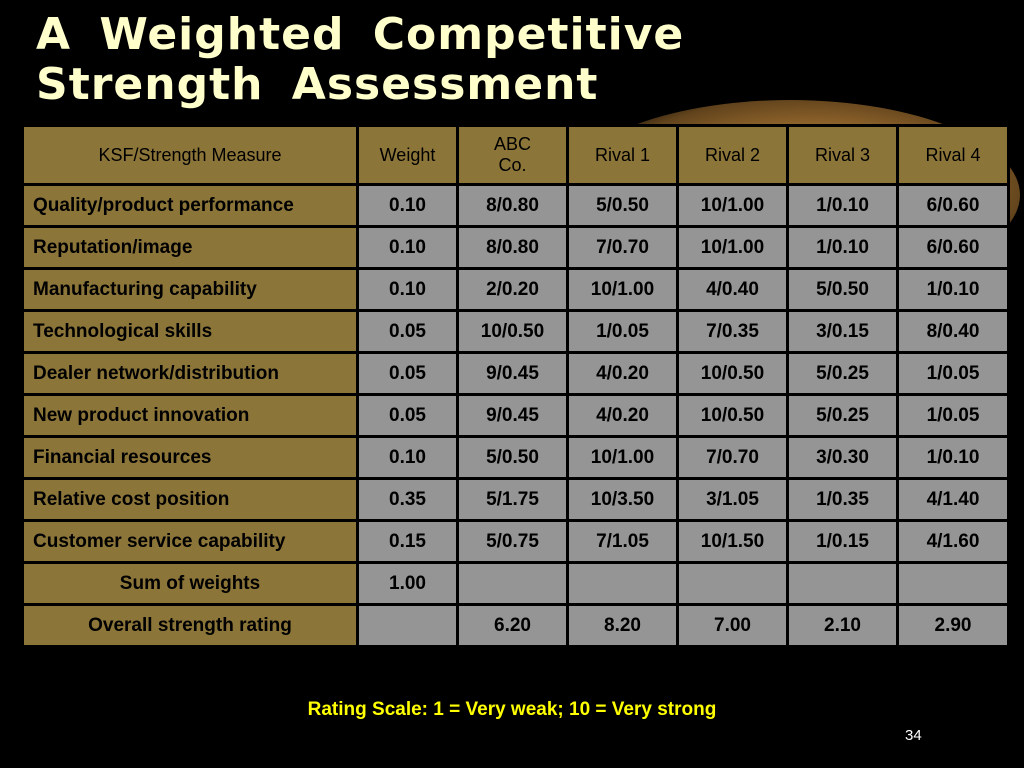 Image resolution: width=1024 pixels, height=768 pixels. Describe the element at coordinates (732, 541) in the screenshot. I see `rival2-cell: 10/1.50` at that location.